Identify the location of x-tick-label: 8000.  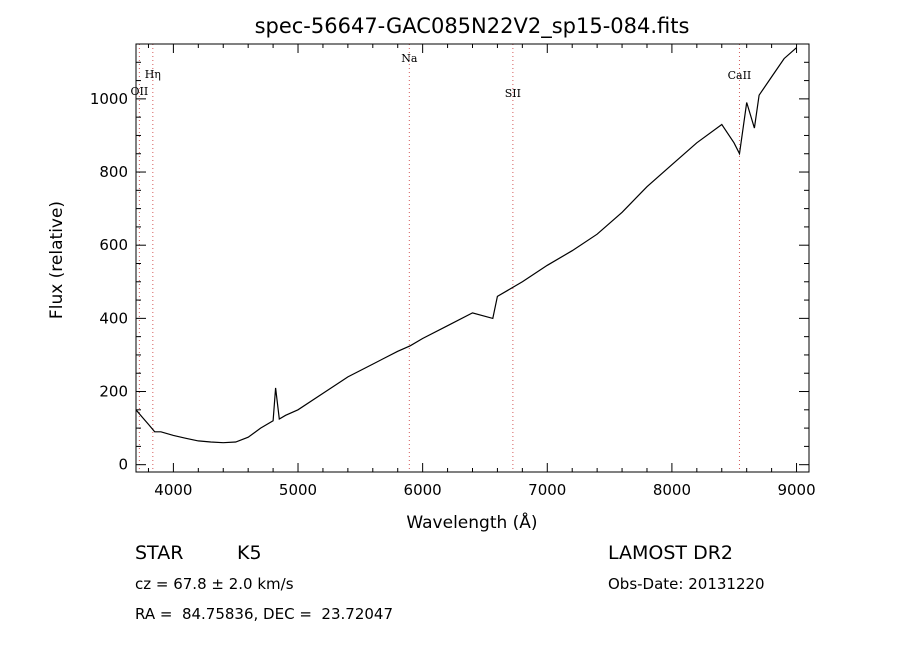
(672, 490).